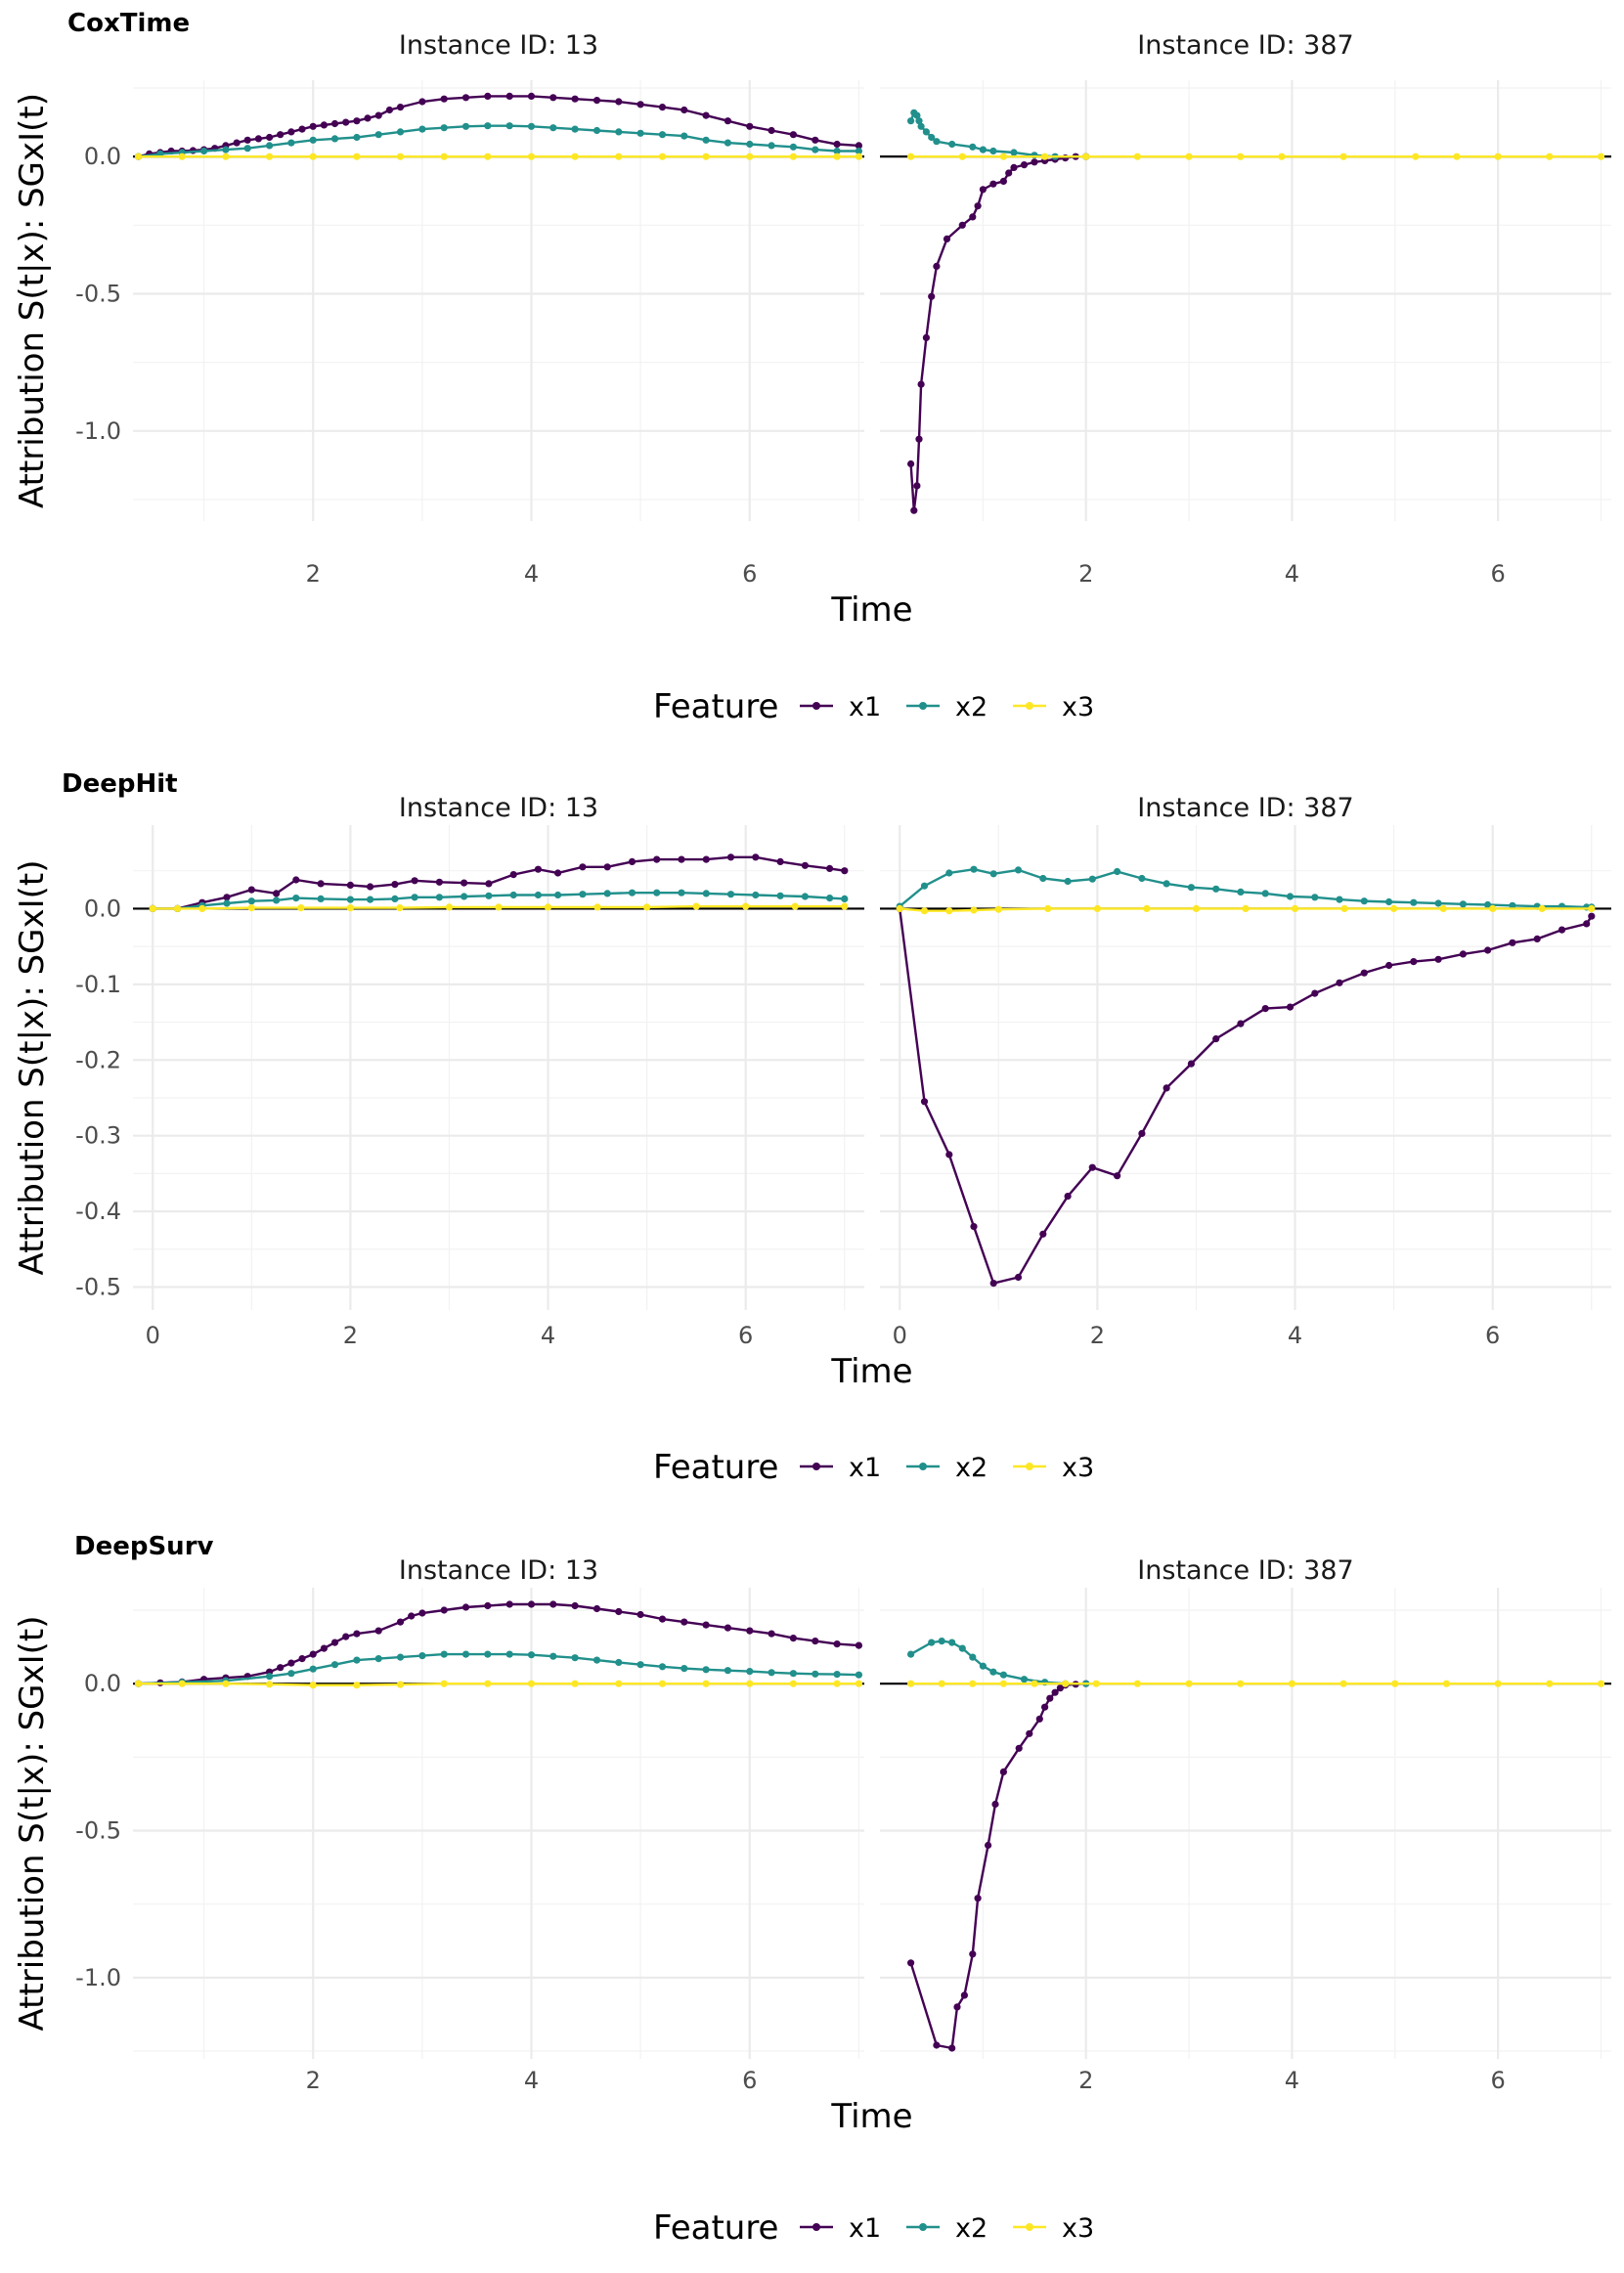 Image resolution: width=1624 pixels, height=2273 pixels. What do you see at coordinates (998, 134) in the screenshot?
I see `series-x2` at bounding box center [998, 134].